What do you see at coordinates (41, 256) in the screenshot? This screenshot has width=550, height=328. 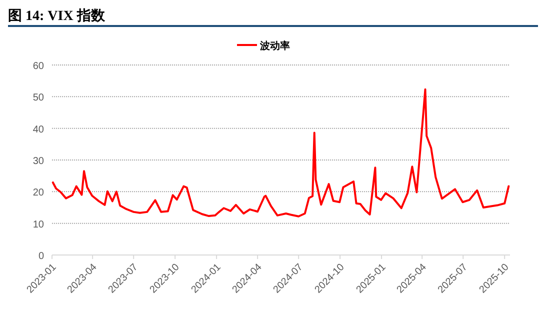 I see `y-tick-label: 0` at bounding box center [41, 256].